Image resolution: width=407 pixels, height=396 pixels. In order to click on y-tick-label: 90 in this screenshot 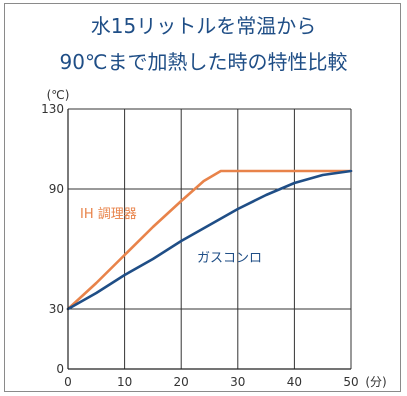, I will do `click(56, 189)`.